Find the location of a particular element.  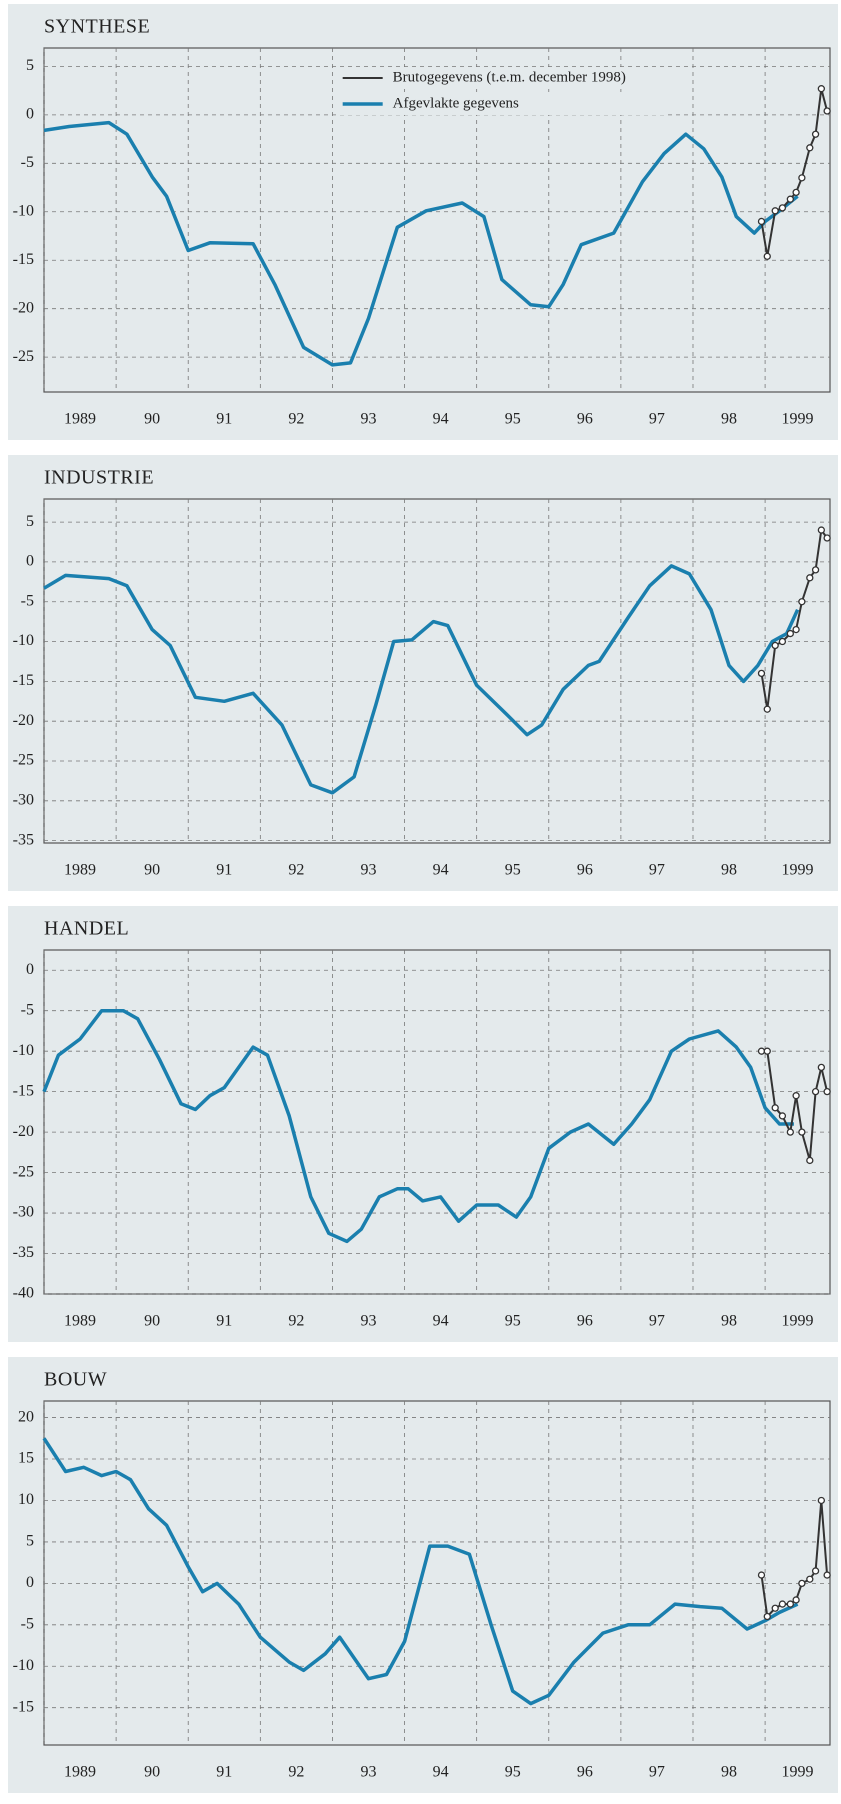

y-tick-label: -40 is located at coordinates (23, 1293).